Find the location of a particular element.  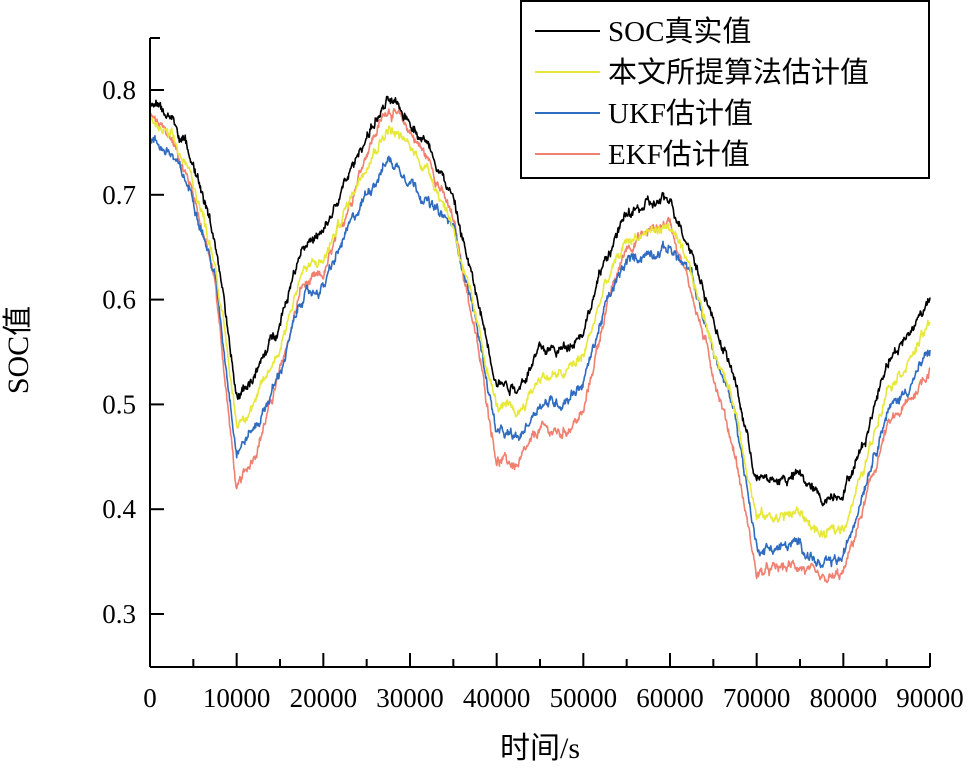

legend-label-2: UKF估计值 is located at coordinates (680, 113).